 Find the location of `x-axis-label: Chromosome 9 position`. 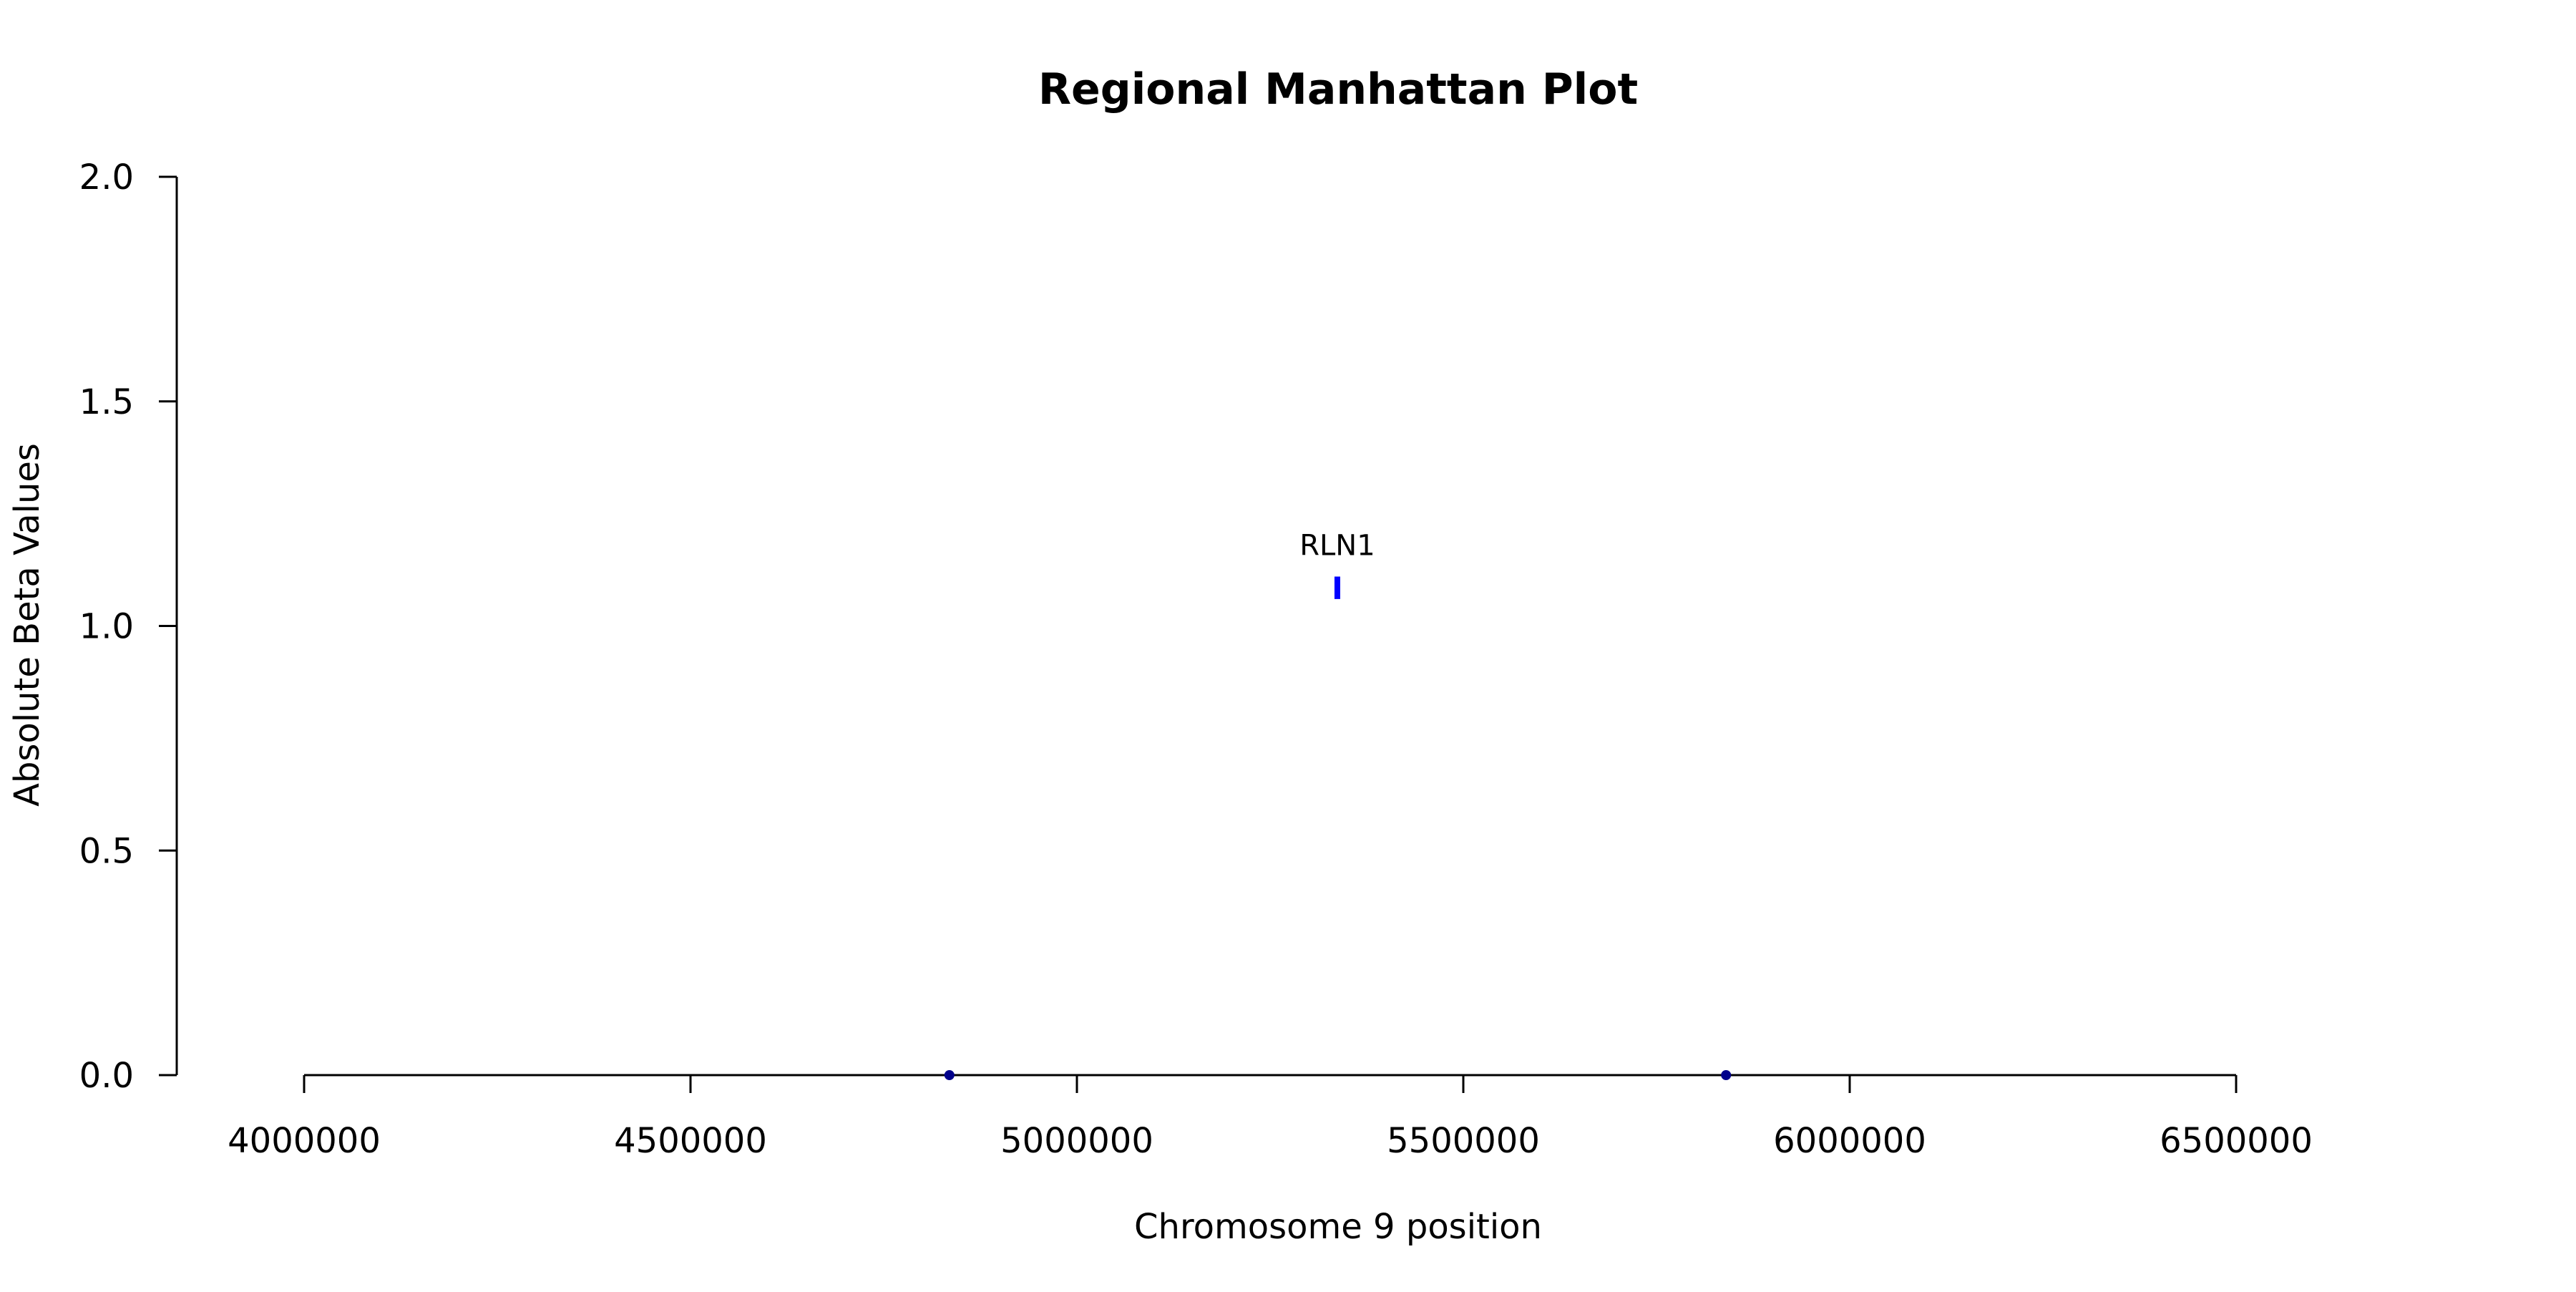

x-axis-label: Chromosome 9 position is located at coordinates (1338, 1227).